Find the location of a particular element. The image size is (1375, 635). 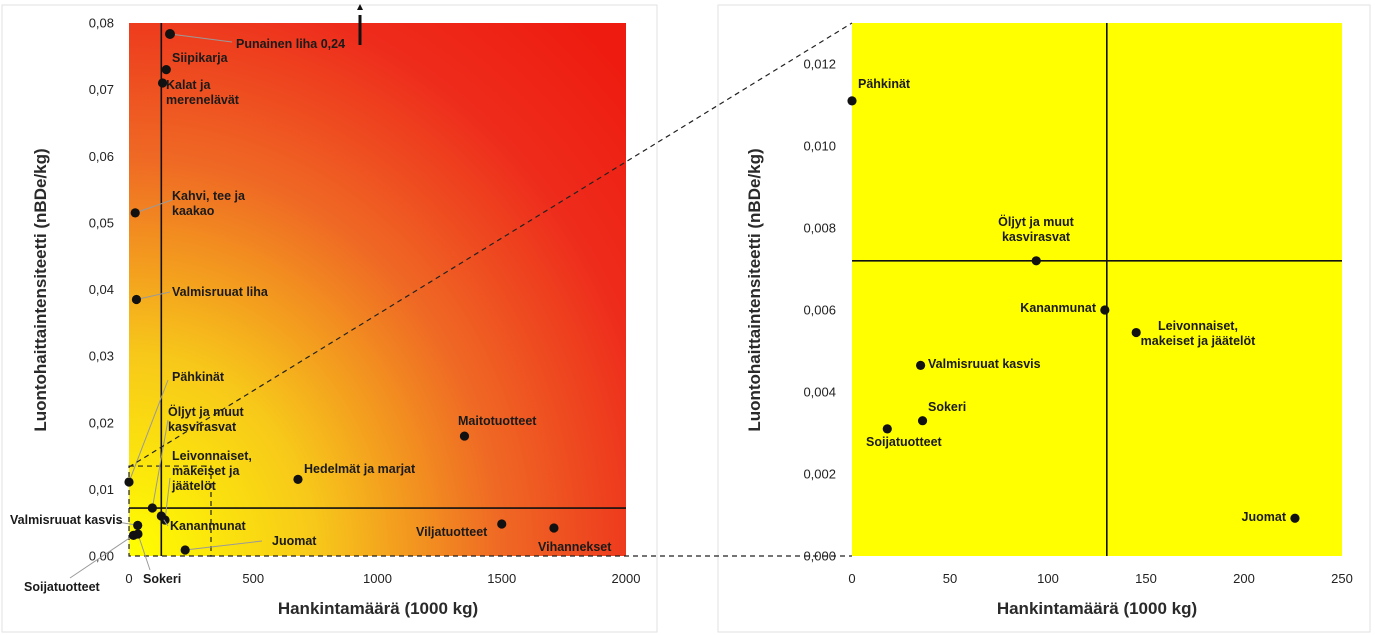

data-label: Siipikarja is located at coordinates (200, 58).